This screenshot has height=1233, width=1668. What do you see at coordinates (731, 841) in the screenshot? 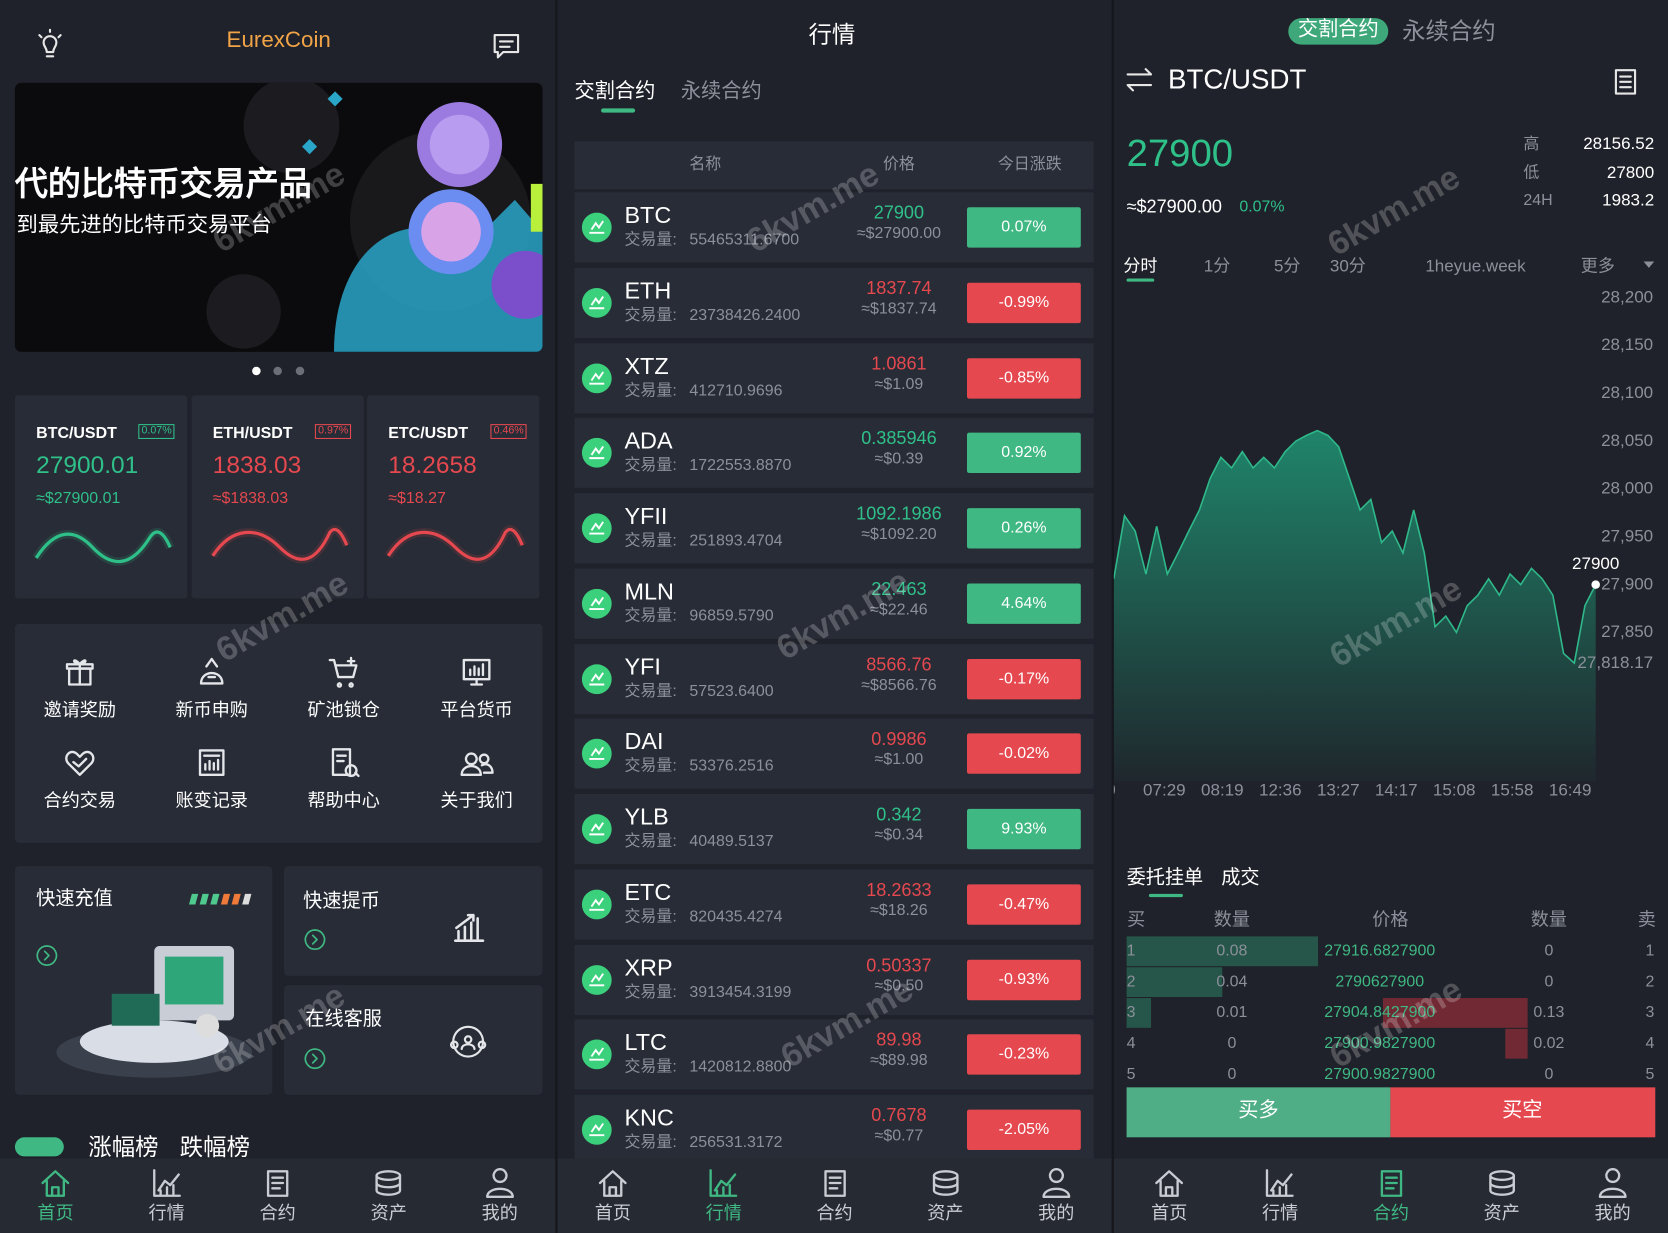
I see `volume-value: 40489.5137` at bounding box center [731, 841].